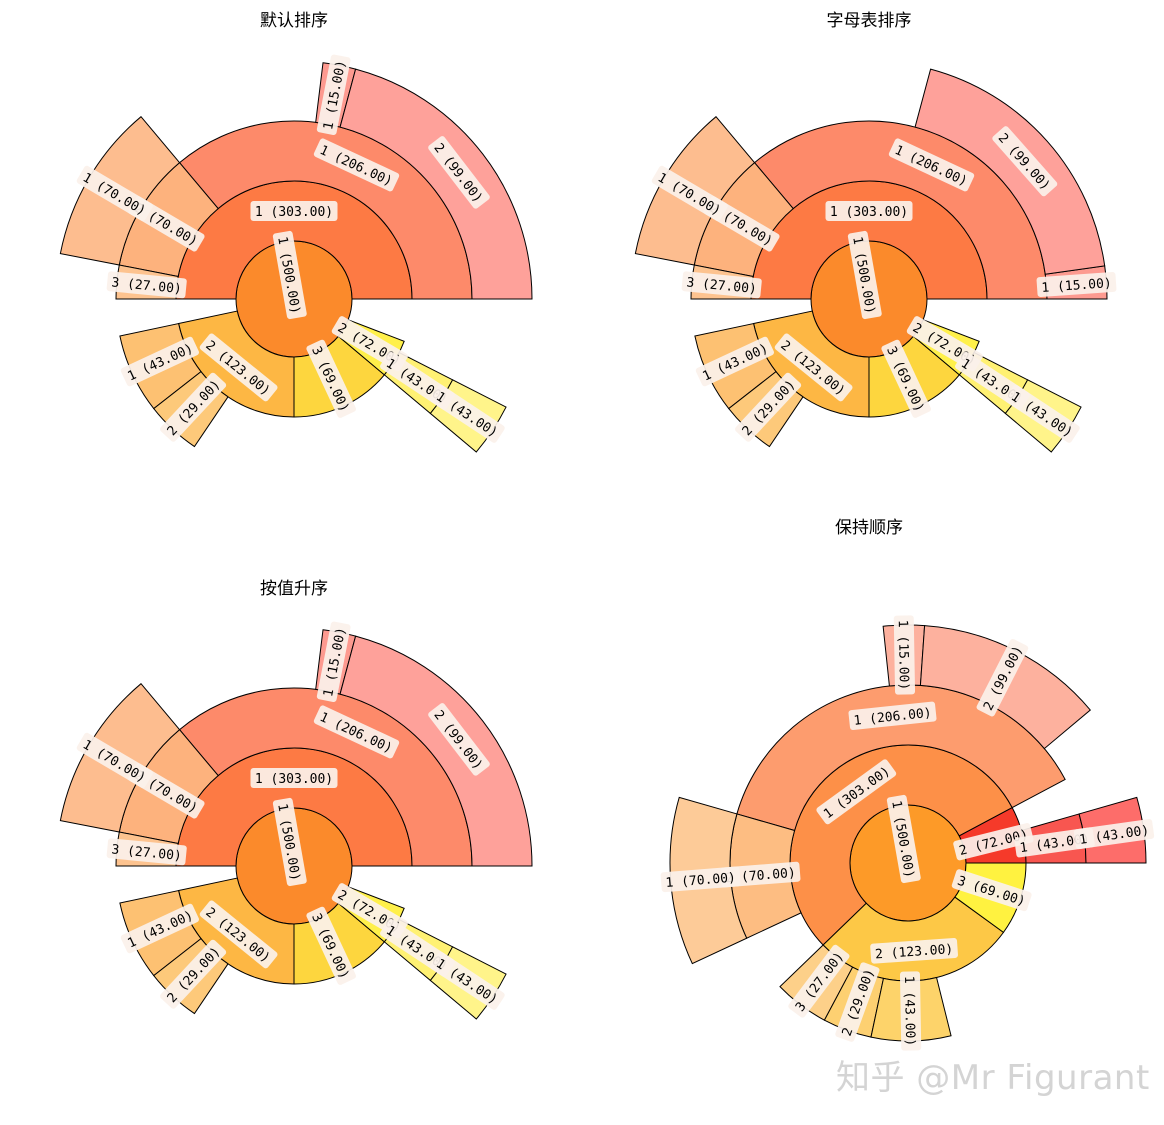 Image resolution: width=1164 pixels, height=1125 pixels. What do you see at coordinates (294, 589) in the screenshot?
I see `panel-title: 按值升序` at bounding box center [294, 589].